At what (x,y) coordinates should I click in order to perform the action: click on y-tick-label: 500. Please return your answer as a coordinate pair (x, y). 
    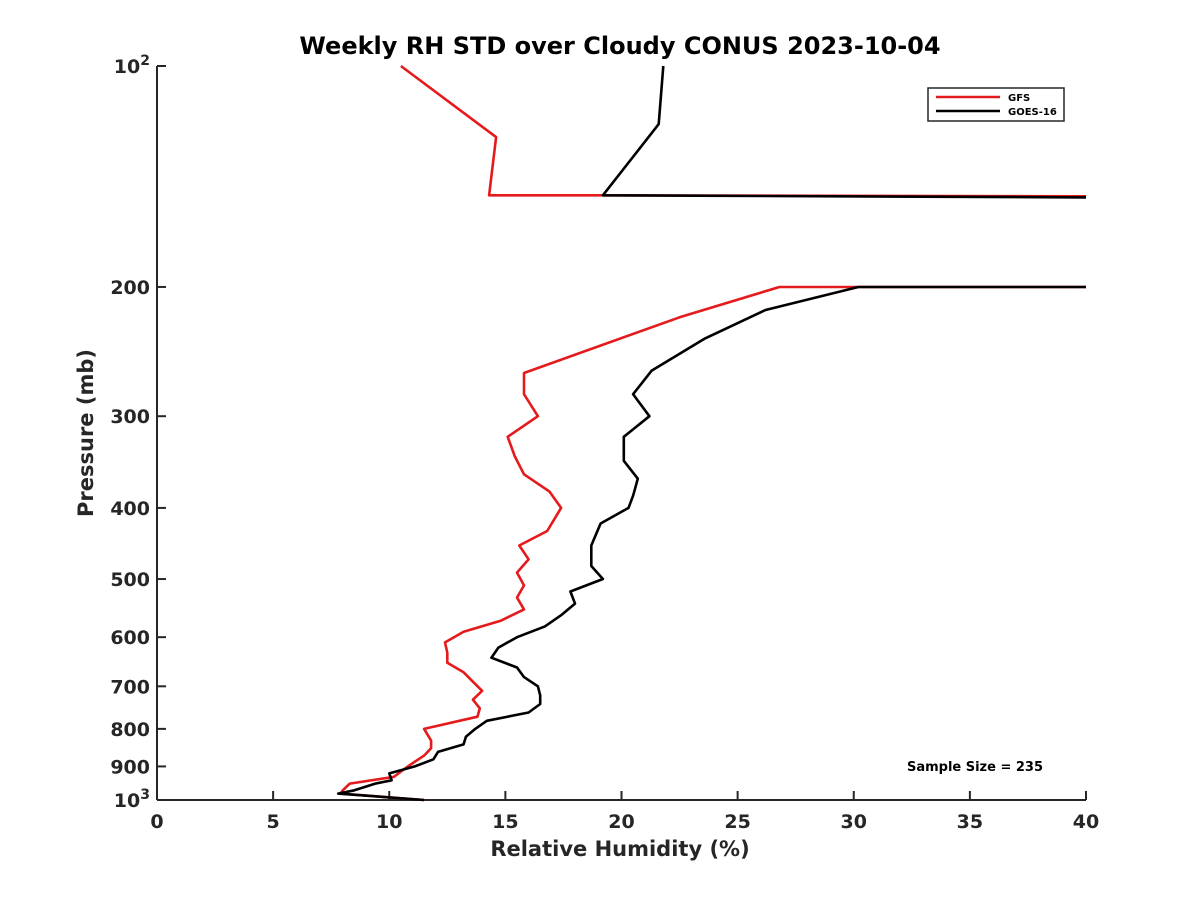
    Looking at the image, I should click on (130, 580).